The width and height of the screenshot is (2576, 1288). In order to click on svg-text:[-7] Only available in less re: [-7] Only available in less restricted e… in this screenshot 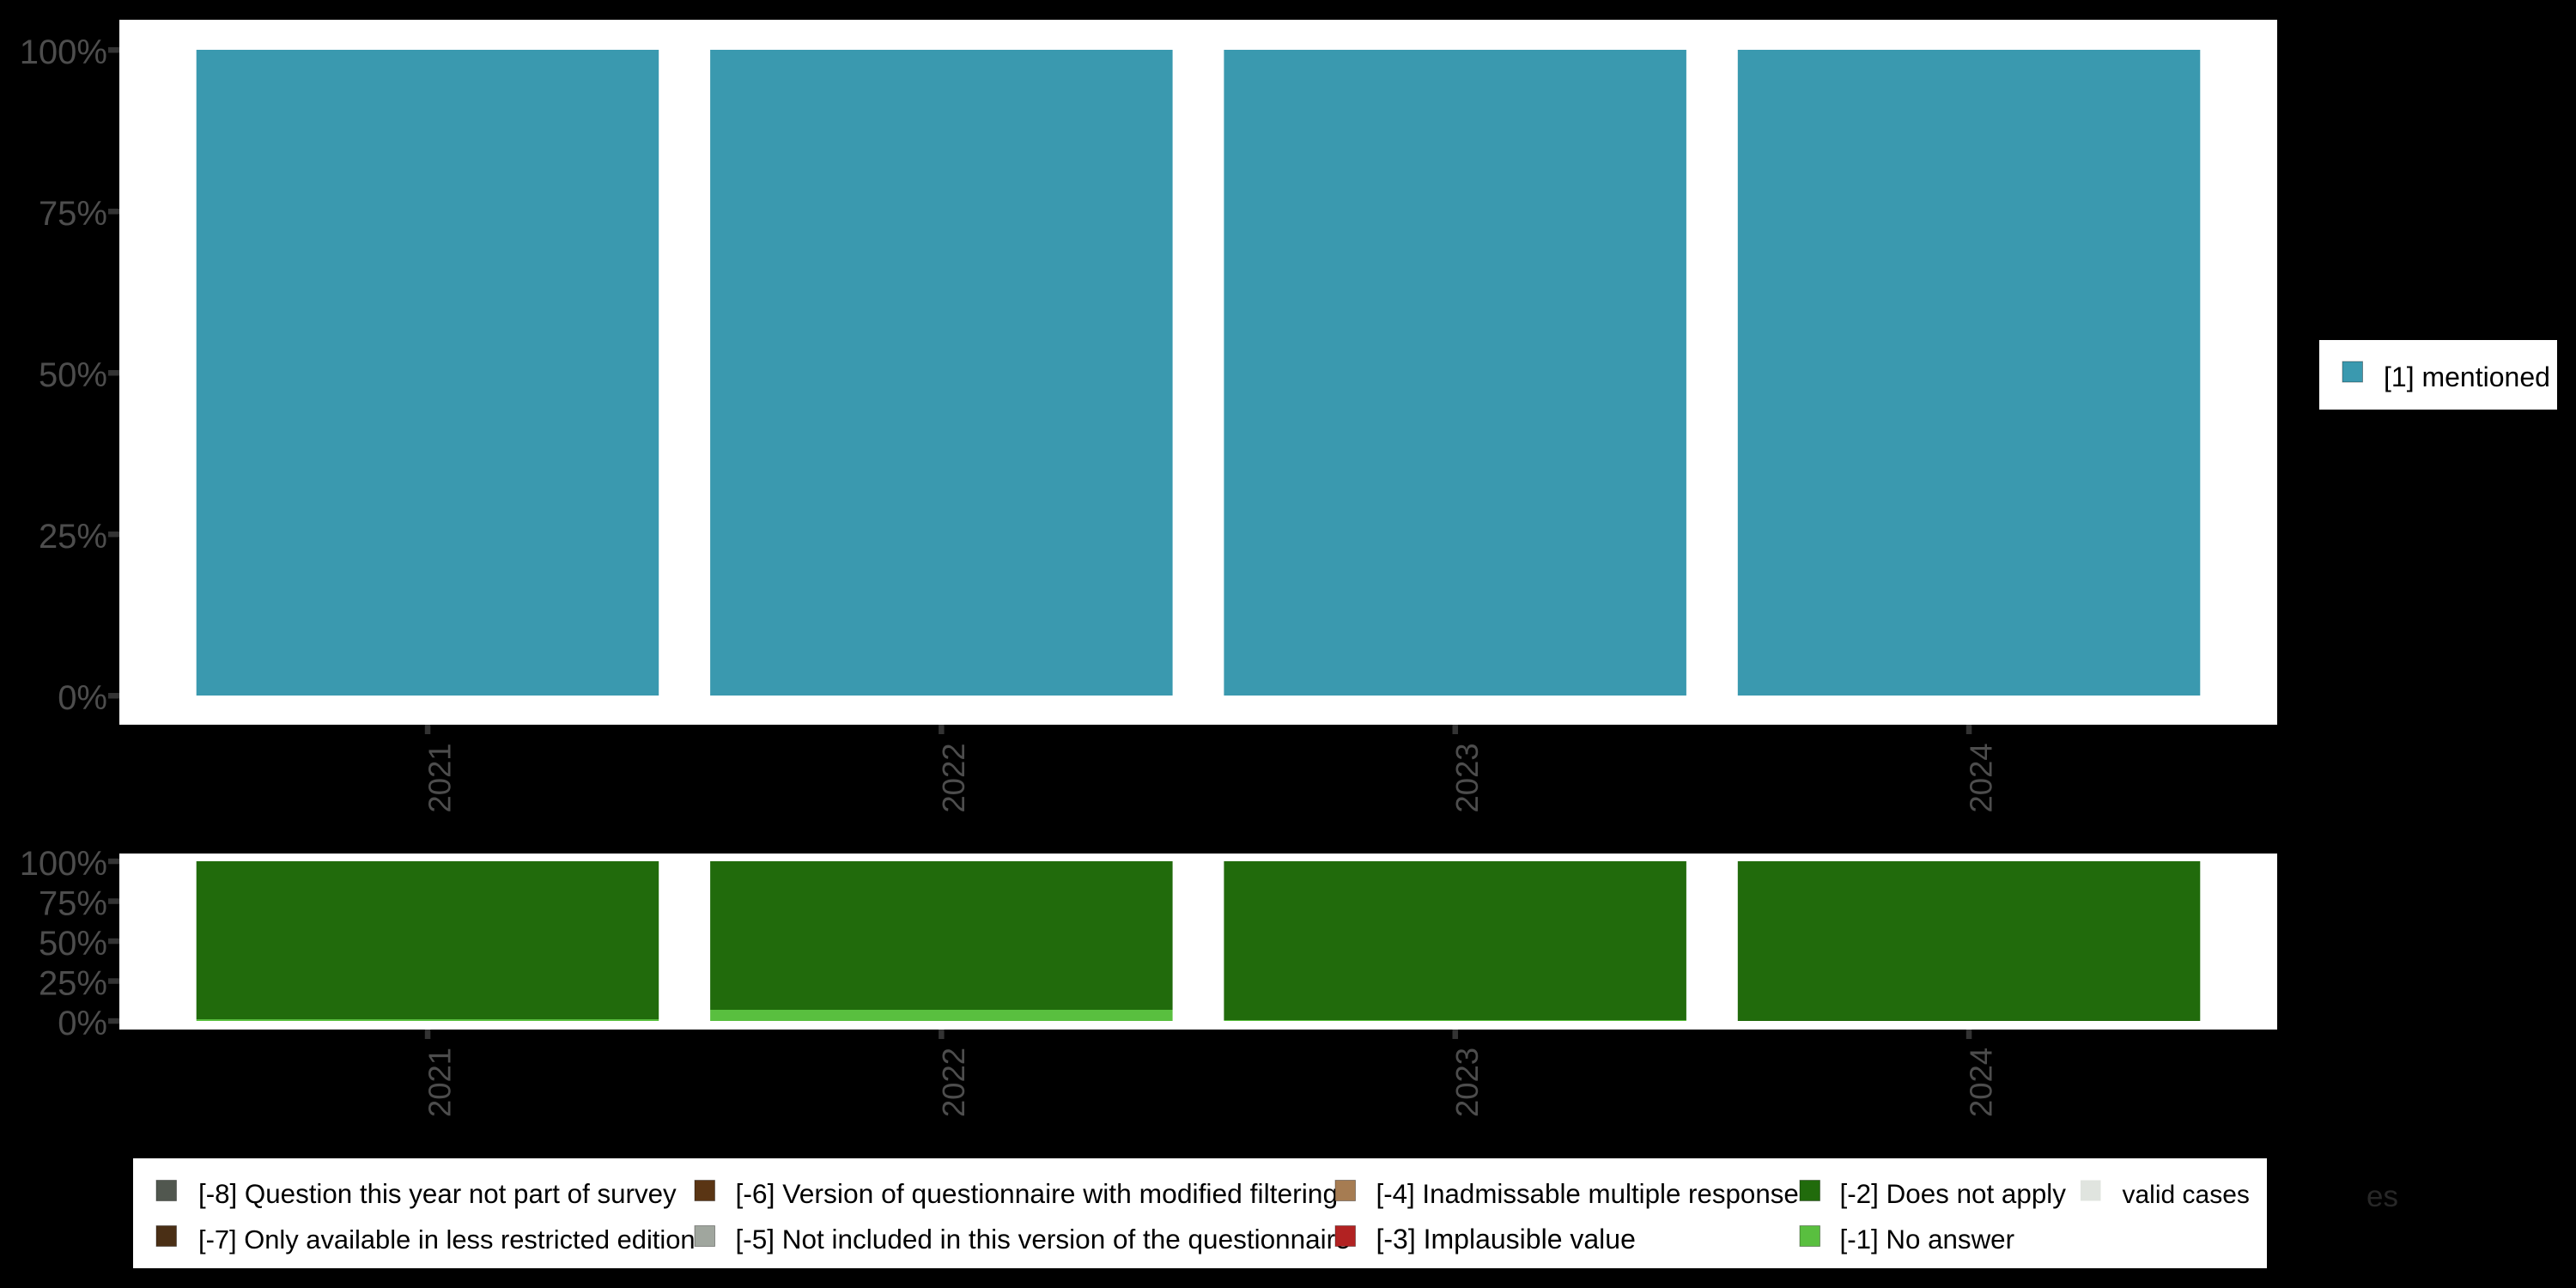, I will do `click(447, 1239)`.